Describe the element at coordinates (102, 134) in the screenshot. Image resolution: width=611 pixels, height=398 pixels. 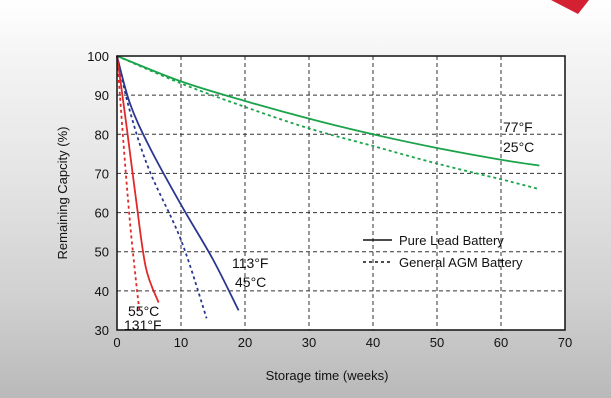
I see `y-tick-80: 80` at that location.